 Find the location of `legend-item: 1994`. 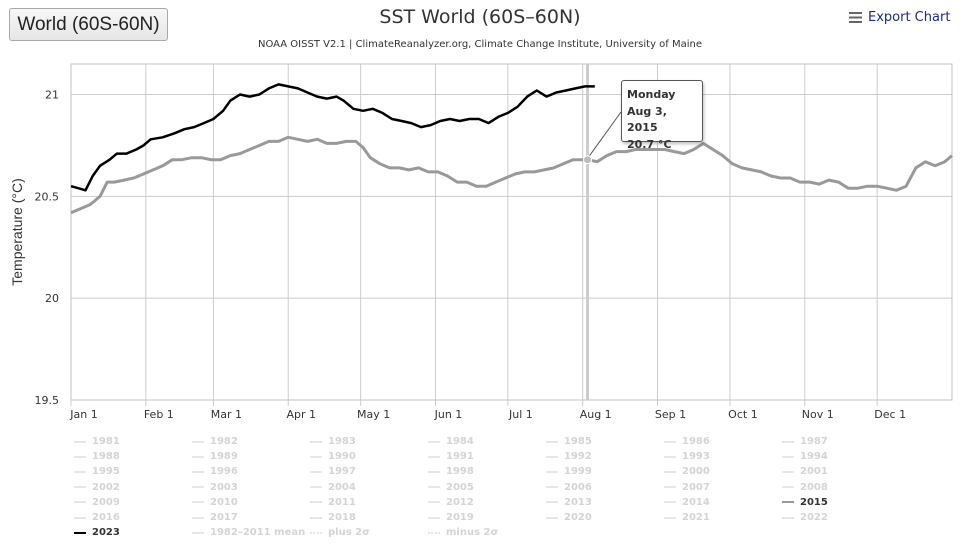

legend-item: 1994 is located at coordinates (805, 456).